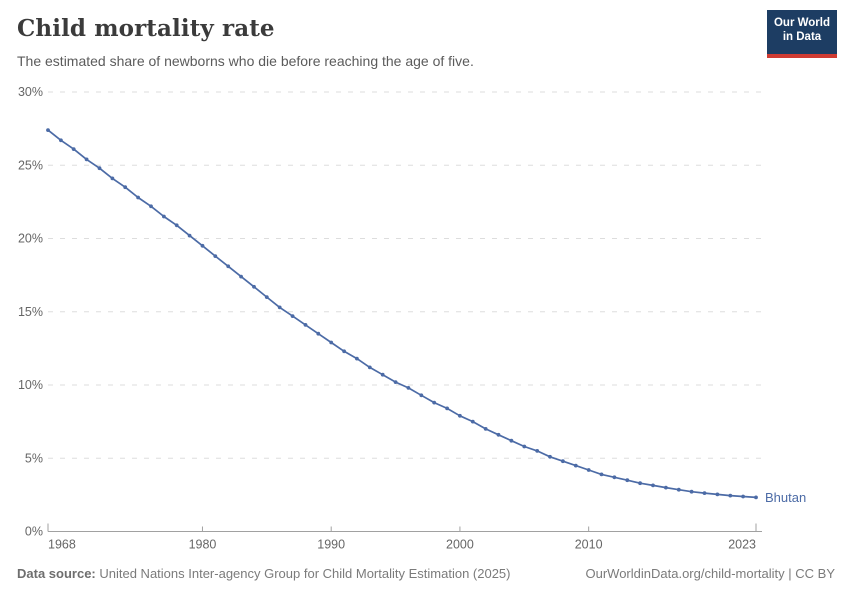 This screenshot has height=600, width=850. I want to click on data-point-1992, so click(357, 358).